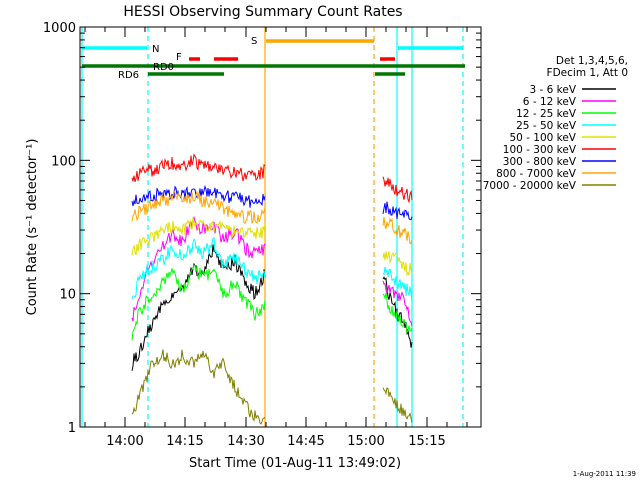 The image size is (640, 480). I want to click on y-tick-label: 1, so click(72, 428).